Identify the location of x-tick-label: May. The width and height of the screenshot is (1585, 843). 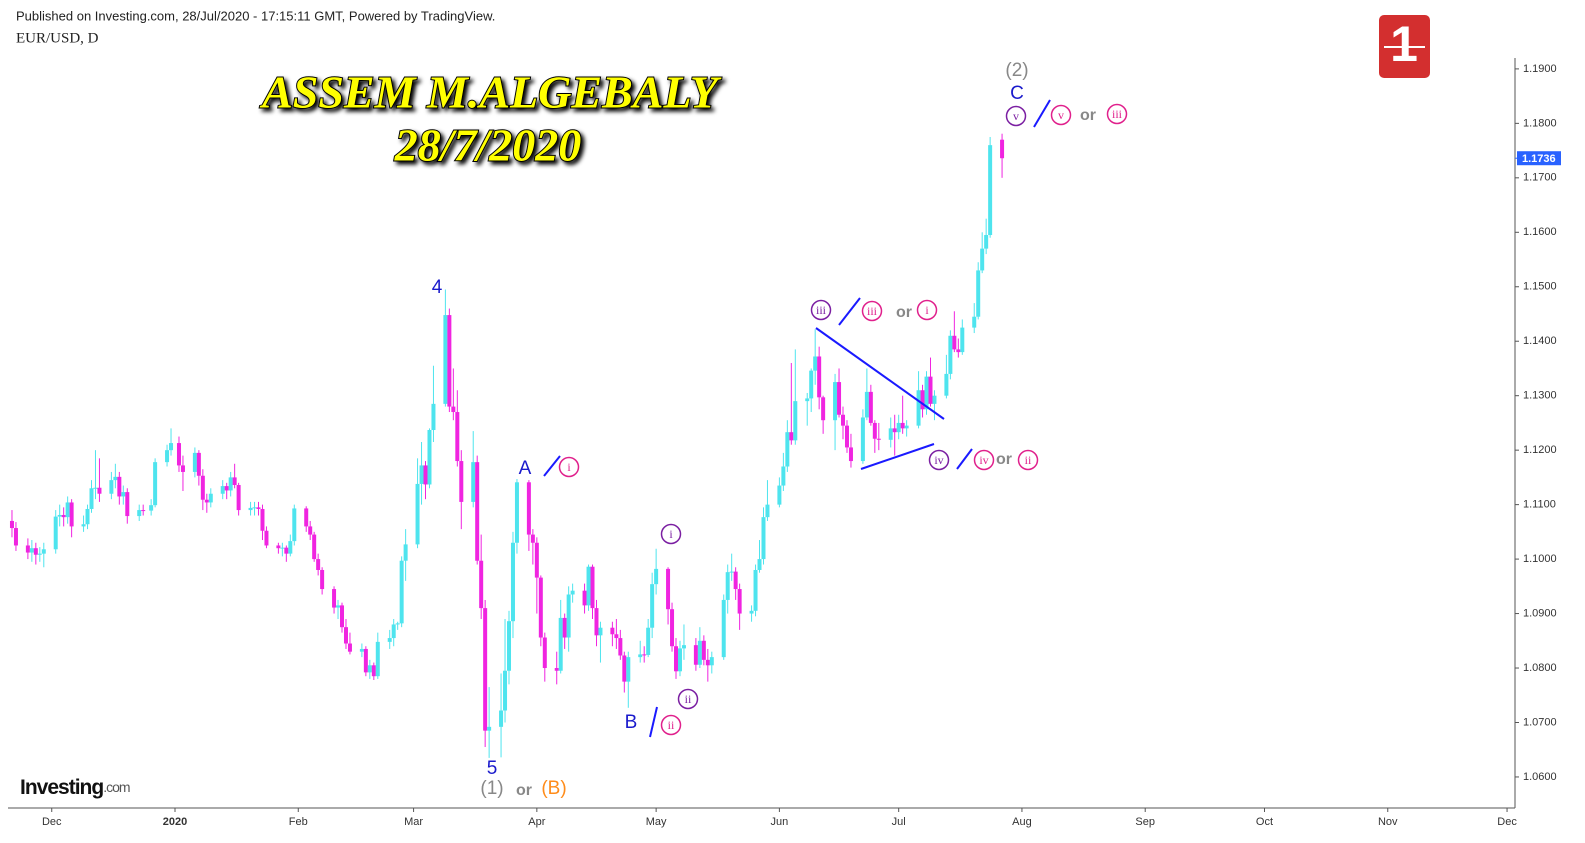
(656, 822).